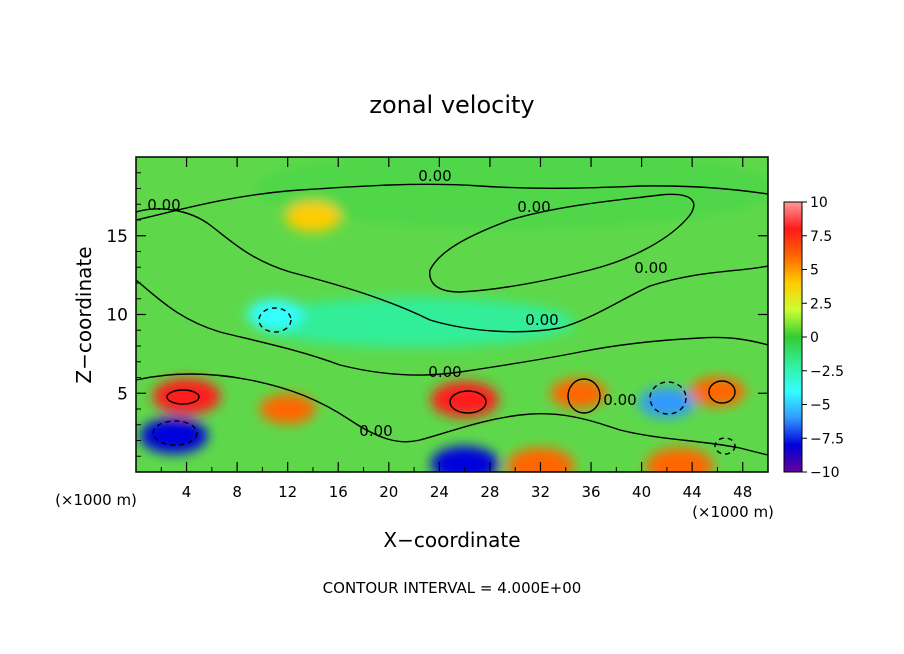  What do you see at coordinates (96, 500) in the screenshot?
I see `x-unit-left: (×1000 m)` at bounding box center [96, 500].